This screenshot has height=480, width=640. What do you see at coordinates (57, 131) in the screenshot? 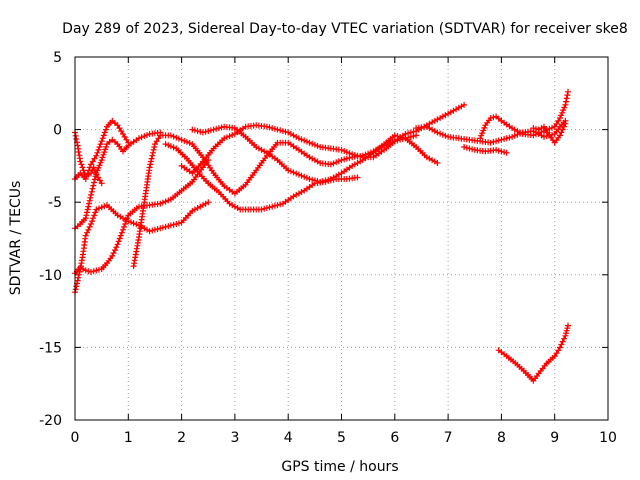
I see `y-tick-label: 0` at bounding box center [57, 131].